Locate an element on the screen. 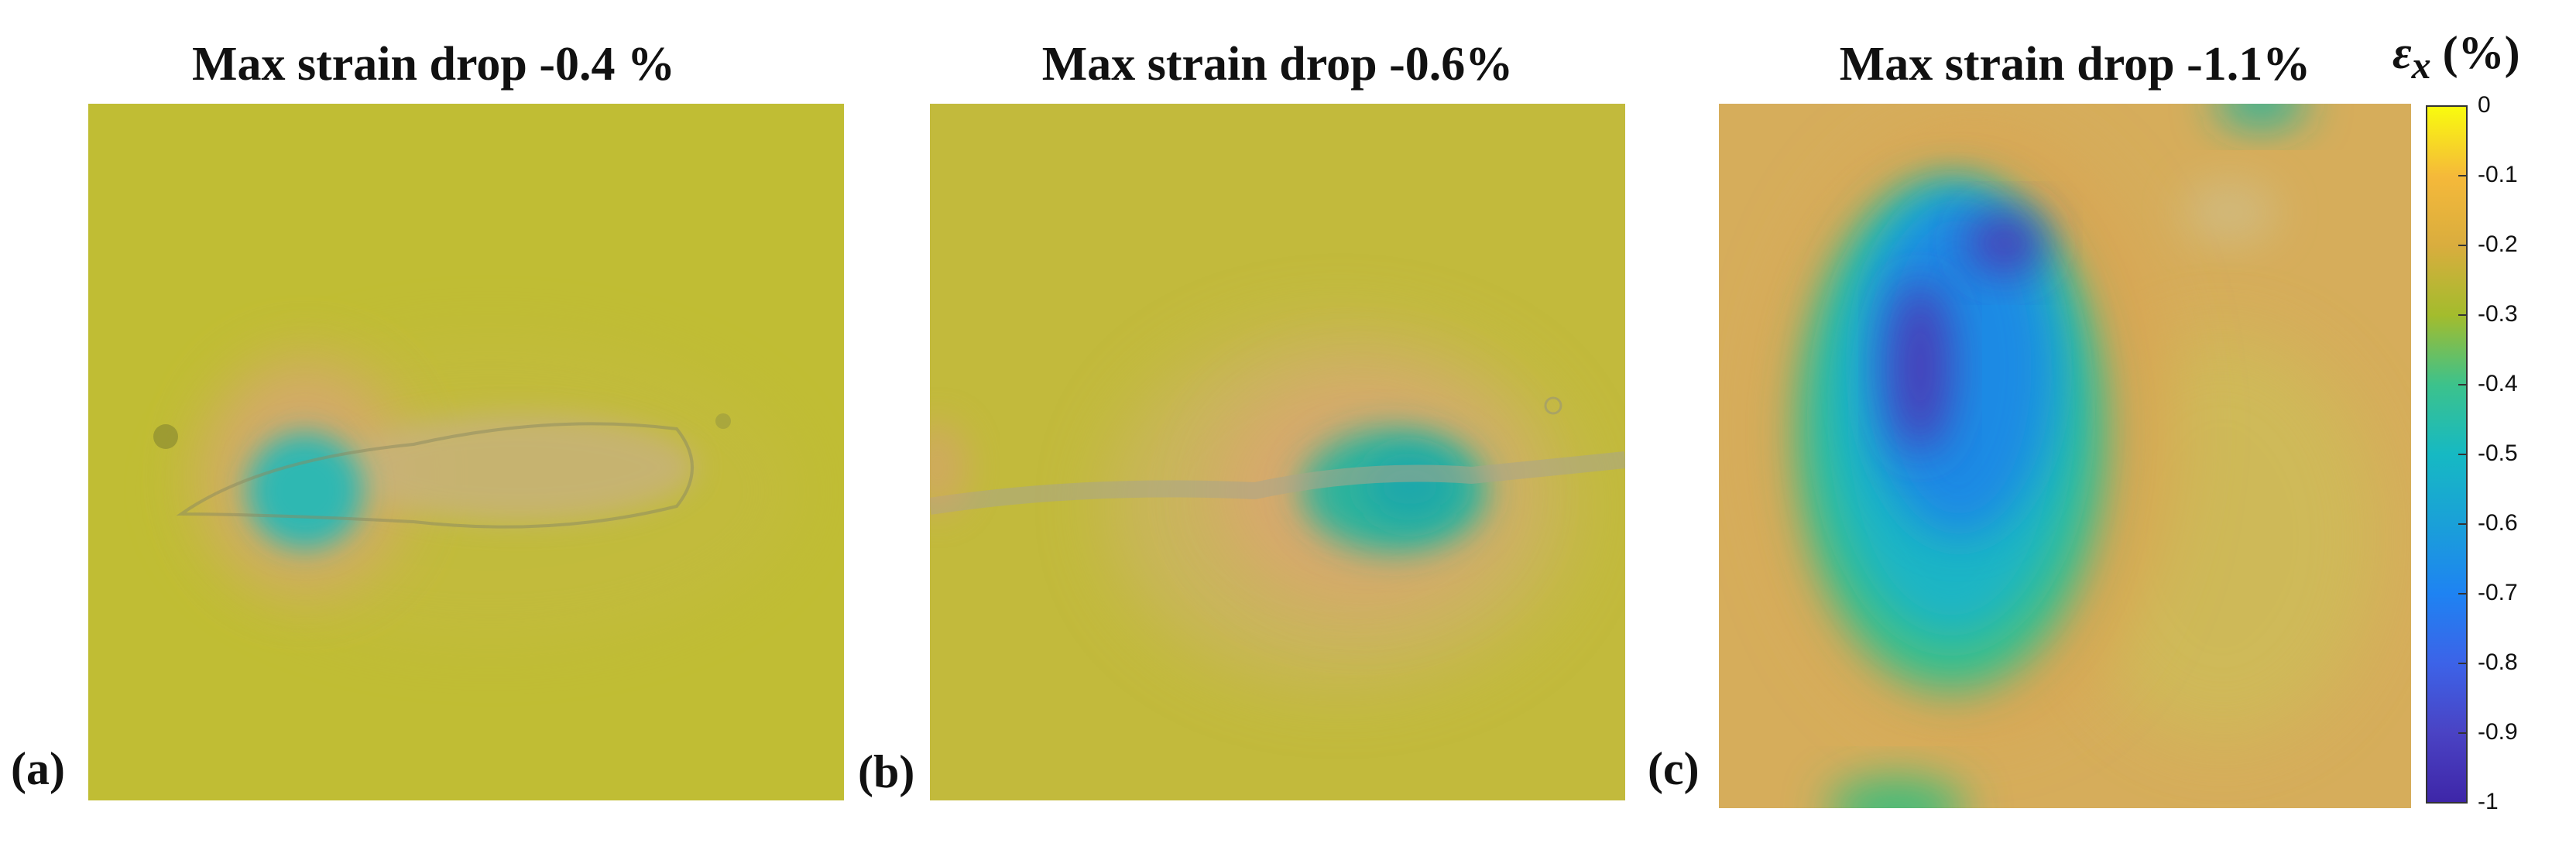  colorbar-tick-label: -0.9 is located at coordinates (2498, 732).